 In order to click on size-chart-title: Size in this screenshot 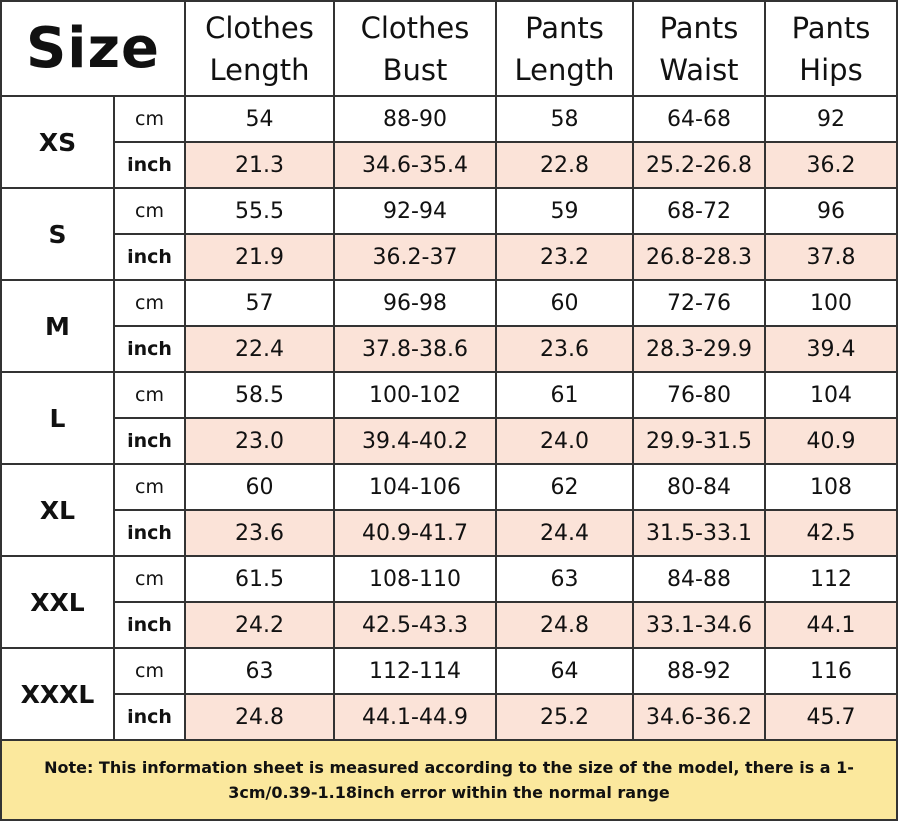, I will do `click(93, 48)`.